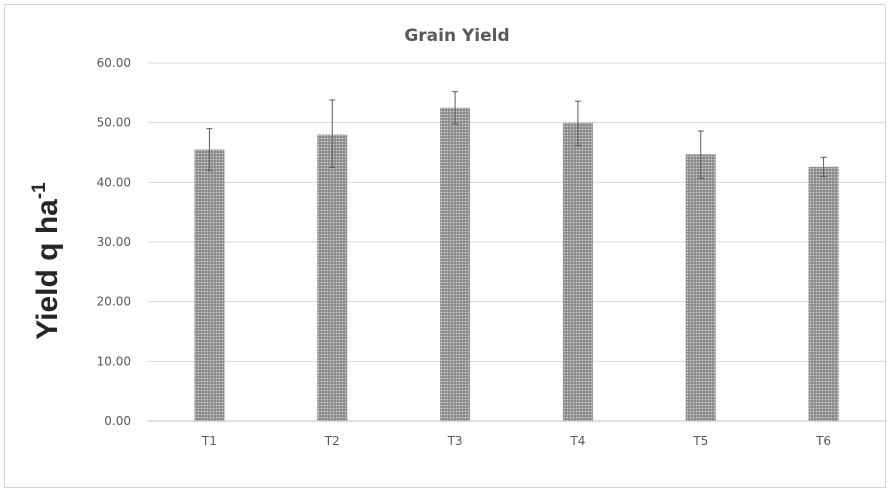 This screenshot has height=494, width=892. What do you see at coordinates (117, 421) in the screenshot?
I see `y-tick-label: 0.00` at bounding box center [117, 421].